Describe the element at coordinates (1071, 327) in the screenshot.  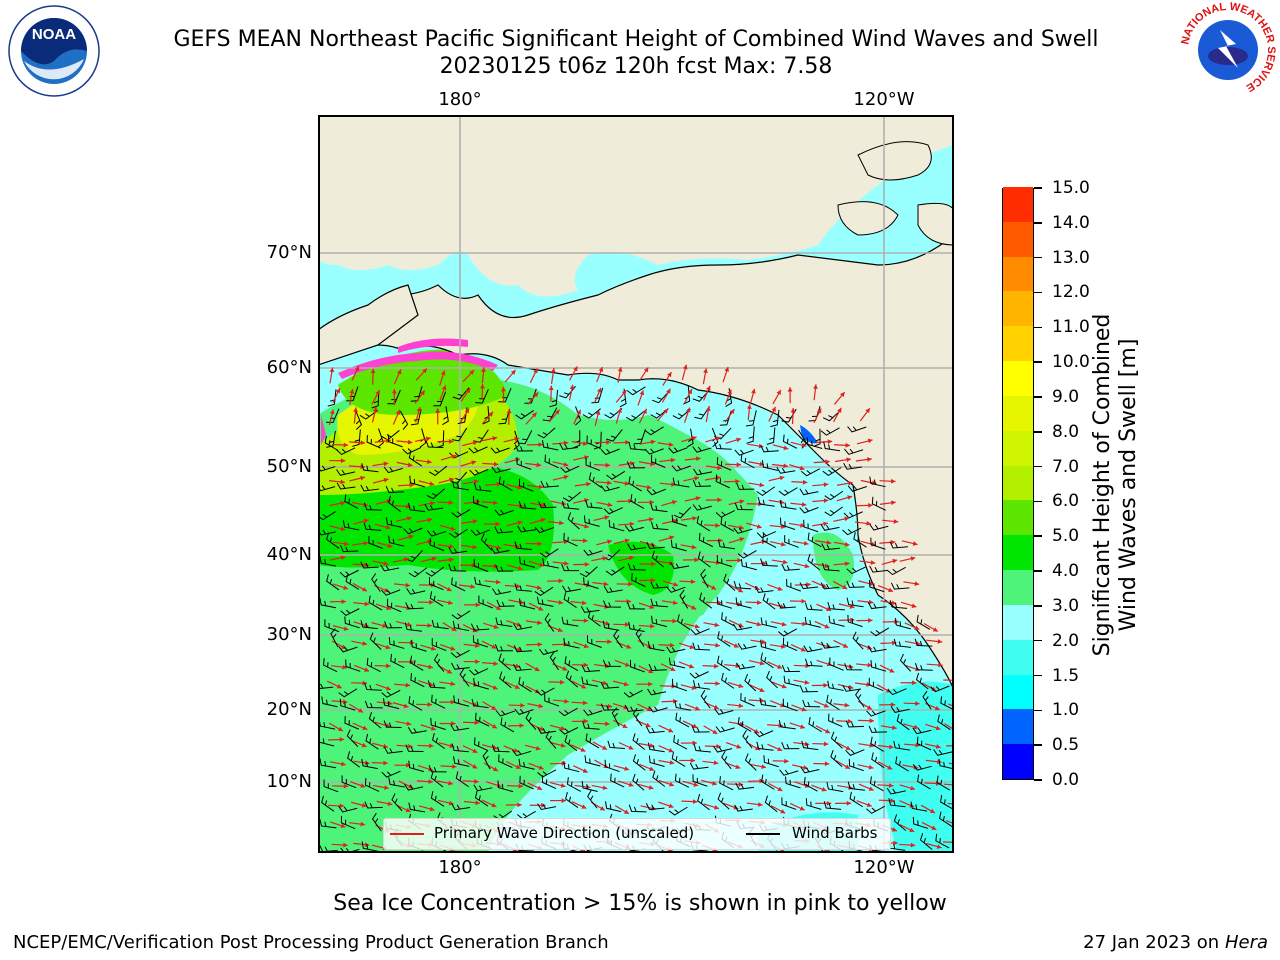
I see `colorbar-tick-label: 11.0` at that location.